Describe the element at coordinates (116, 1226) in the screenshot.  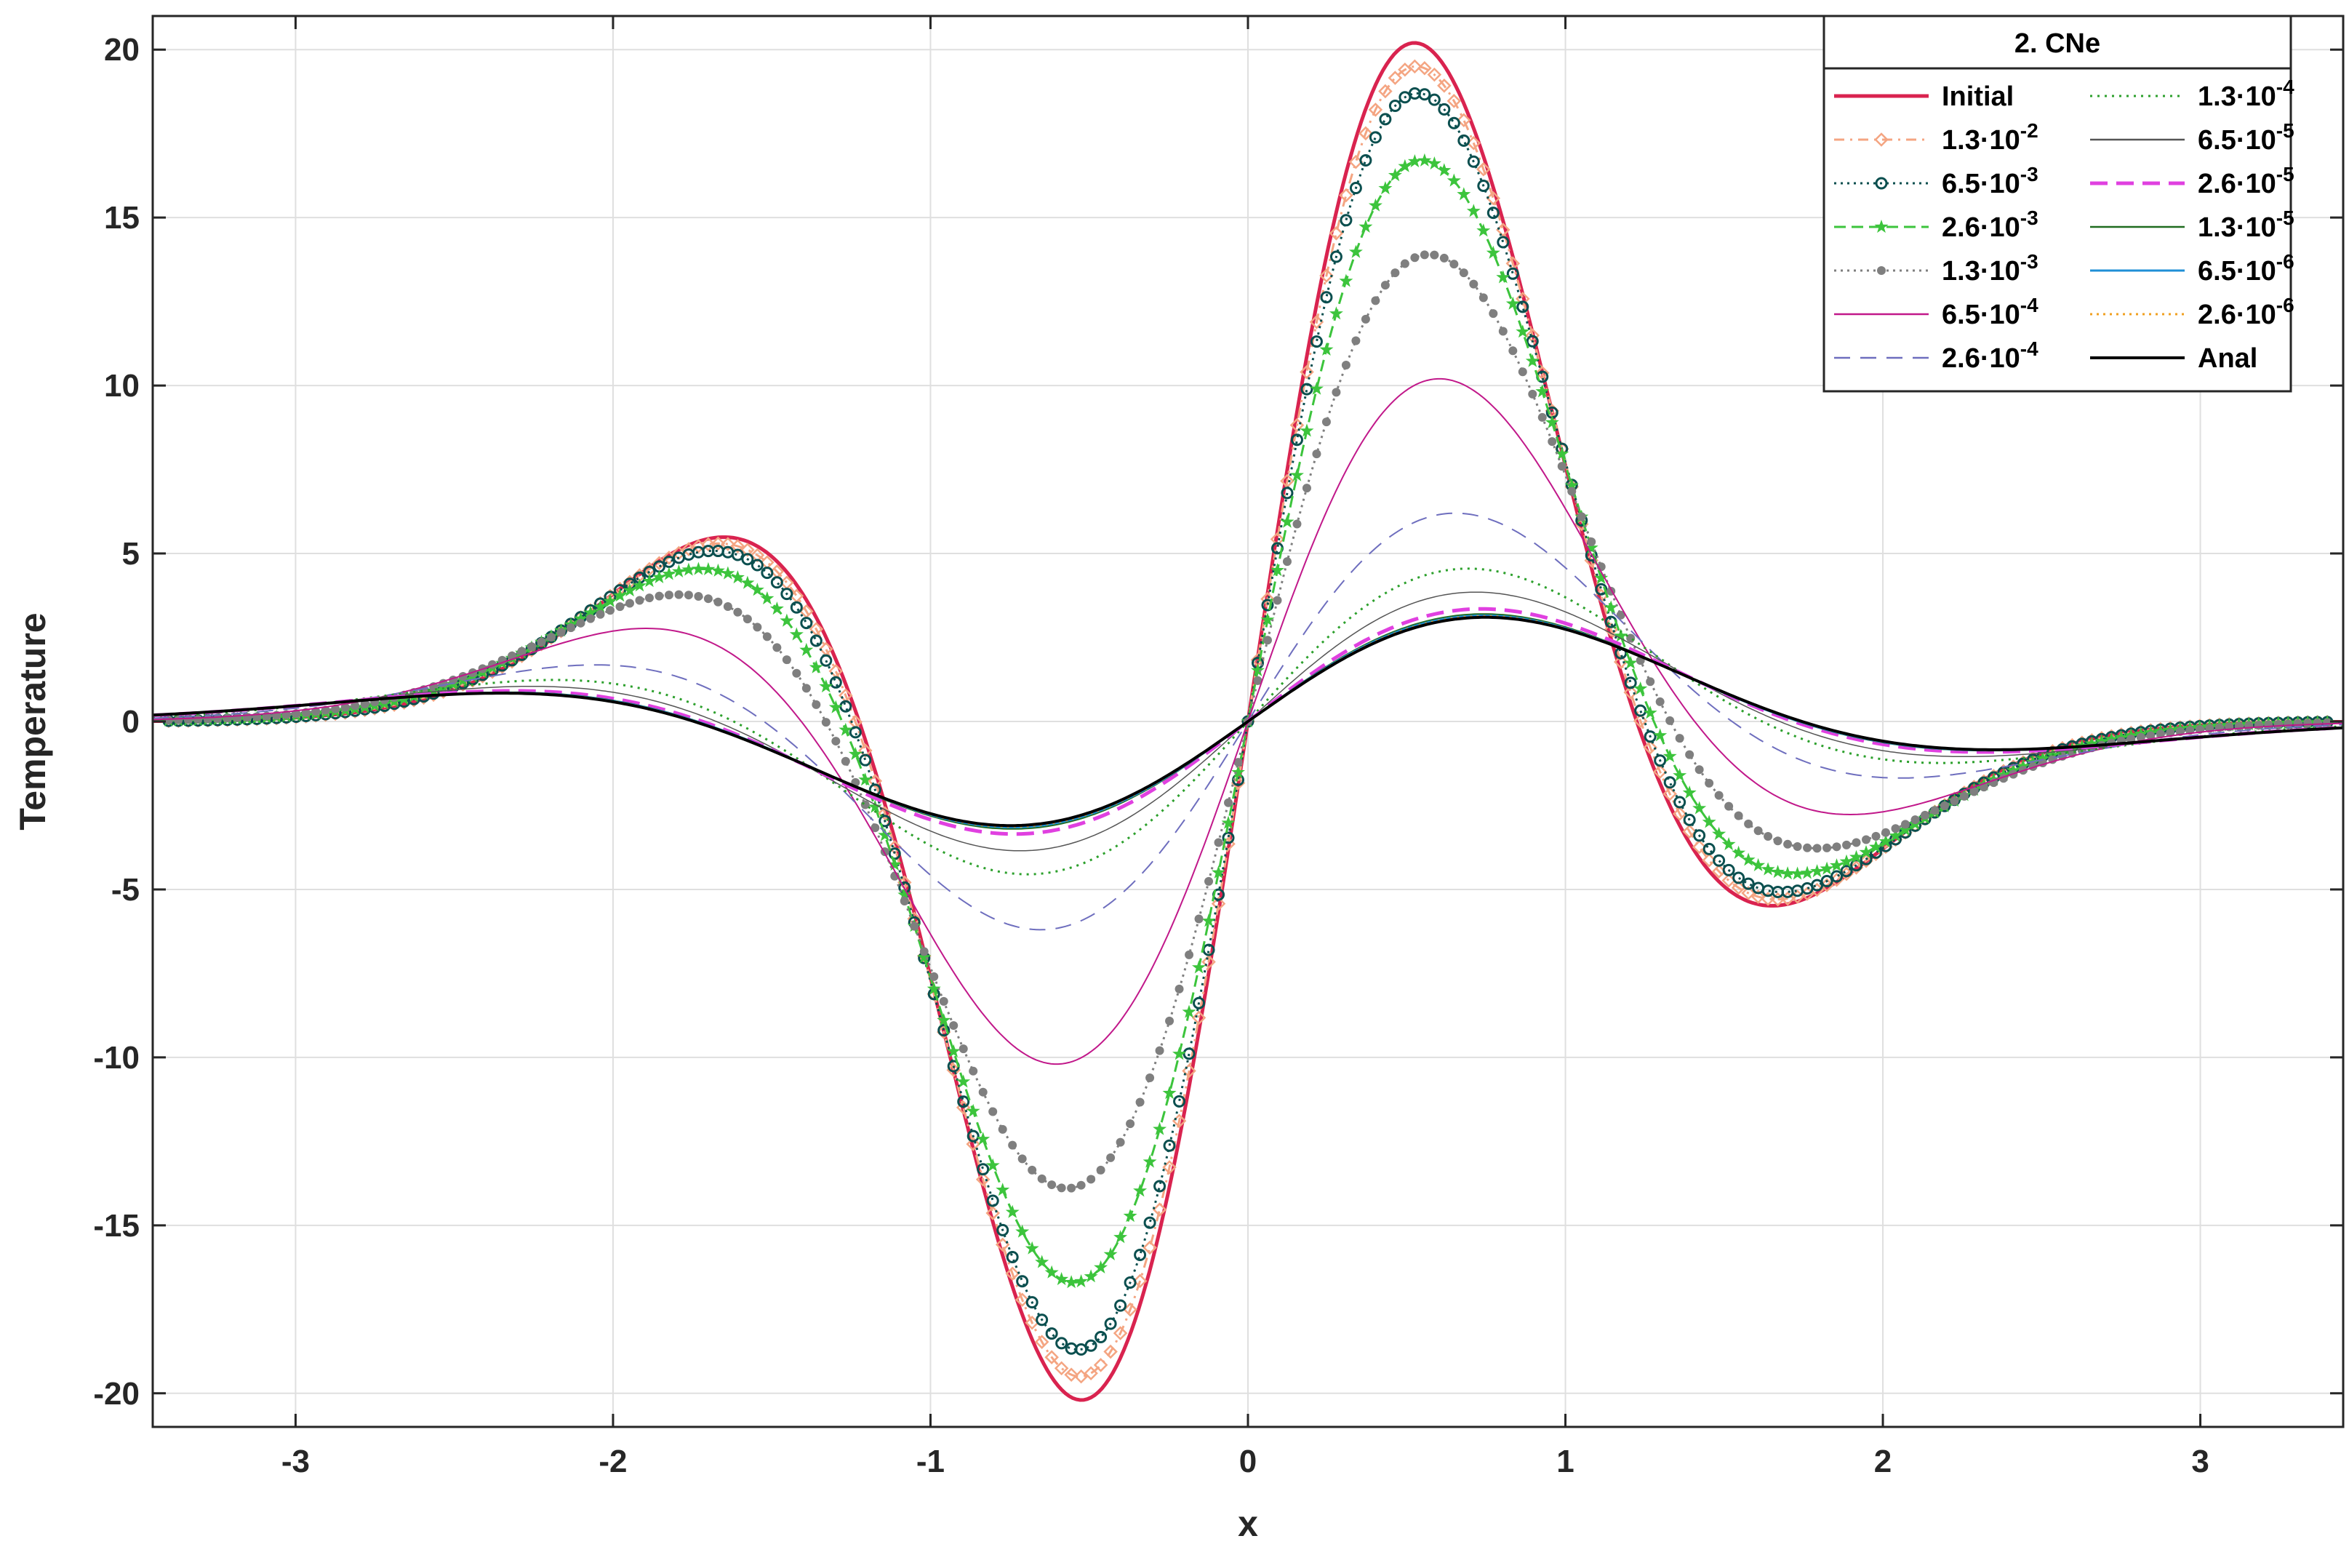
I see `y-tick-label: -15` at that location.